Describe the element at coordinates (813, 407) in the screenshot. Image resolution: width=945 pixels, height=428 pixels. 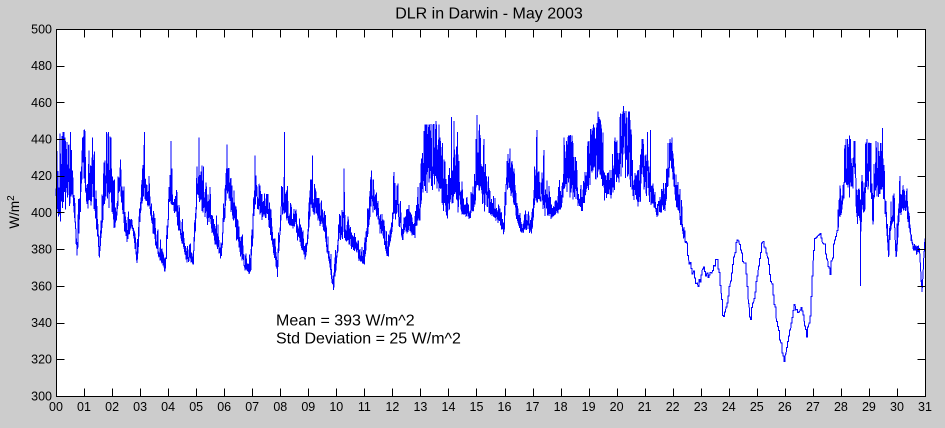
I see `svg-text: 27` at that location.